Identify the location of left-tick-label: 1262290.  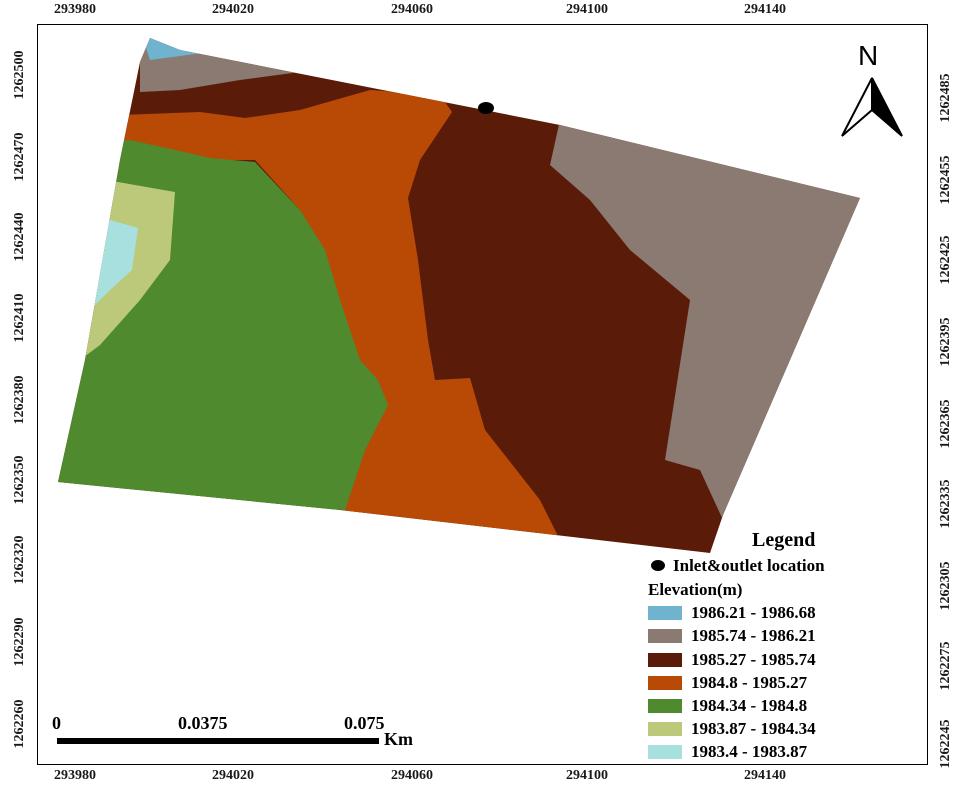
(20, 642).